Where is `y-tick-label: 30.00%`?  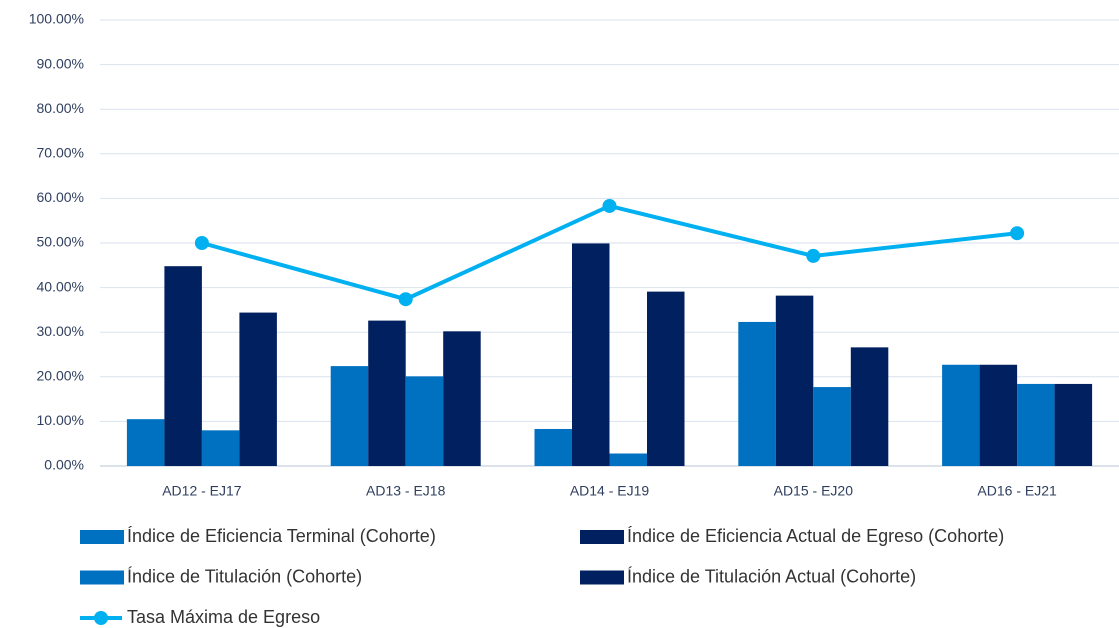 y-tick-label: 30.00% is located at coordinates (60, 331).